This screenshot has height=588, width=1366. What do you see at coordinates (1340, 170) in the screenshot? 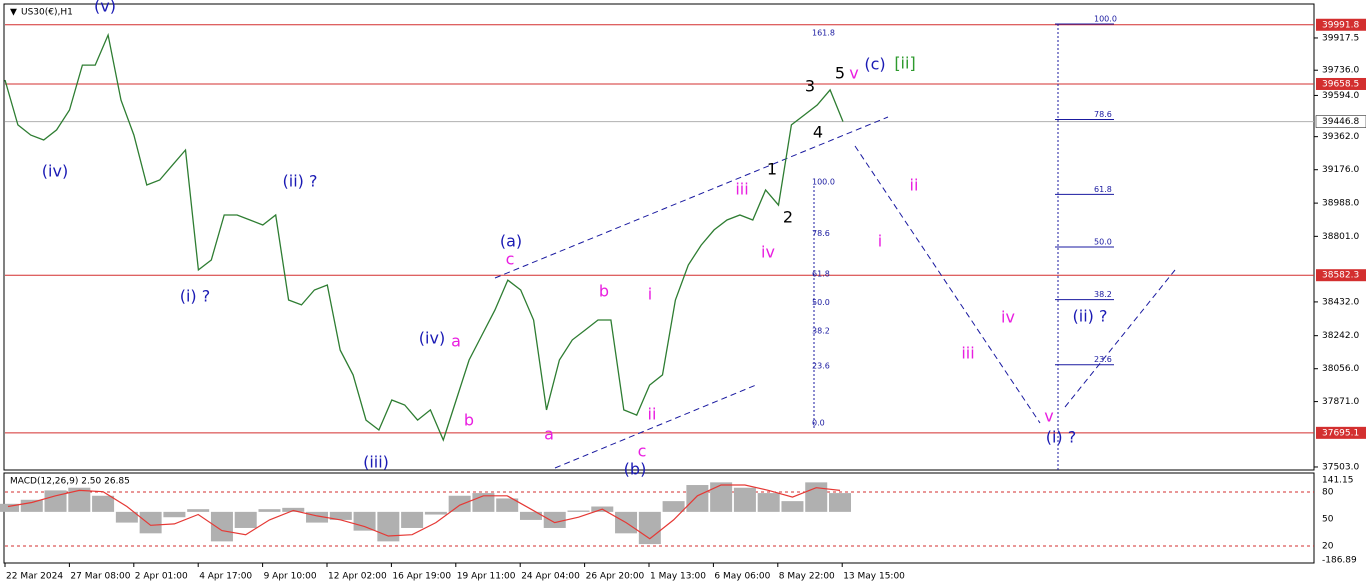
I see `y-tick-label: 39176.0` at bounding box center [1340, 170].